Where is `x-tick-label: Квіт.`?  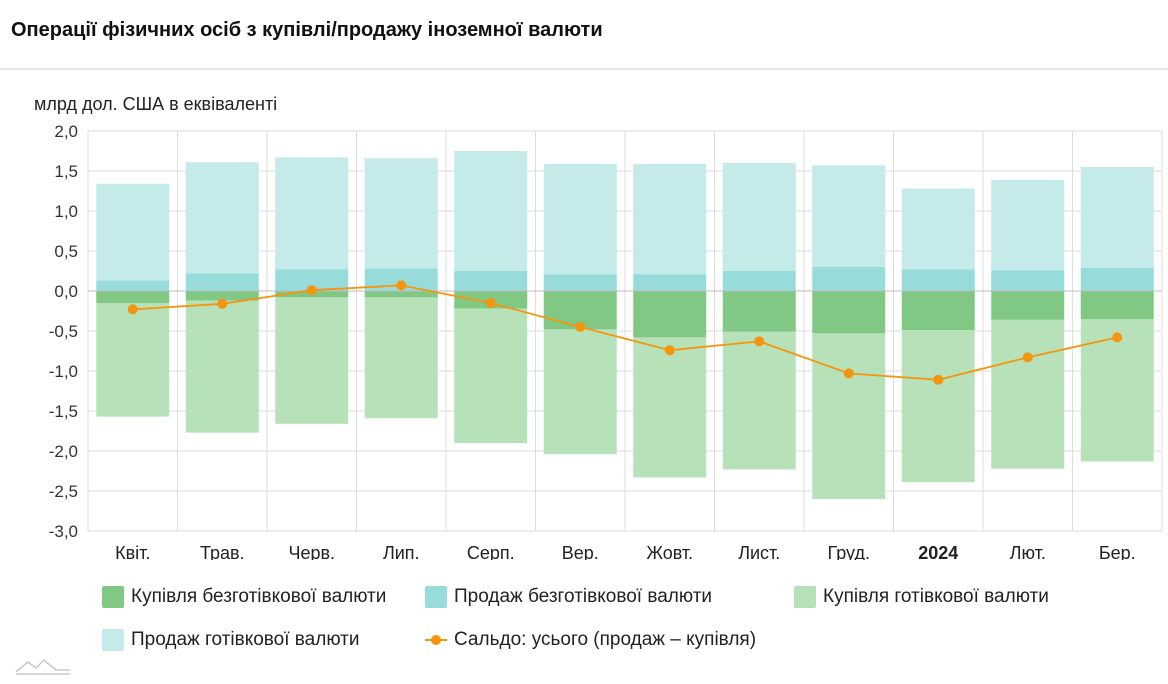 x-tick-label: Квіт. is located at coordinates (132, 551).